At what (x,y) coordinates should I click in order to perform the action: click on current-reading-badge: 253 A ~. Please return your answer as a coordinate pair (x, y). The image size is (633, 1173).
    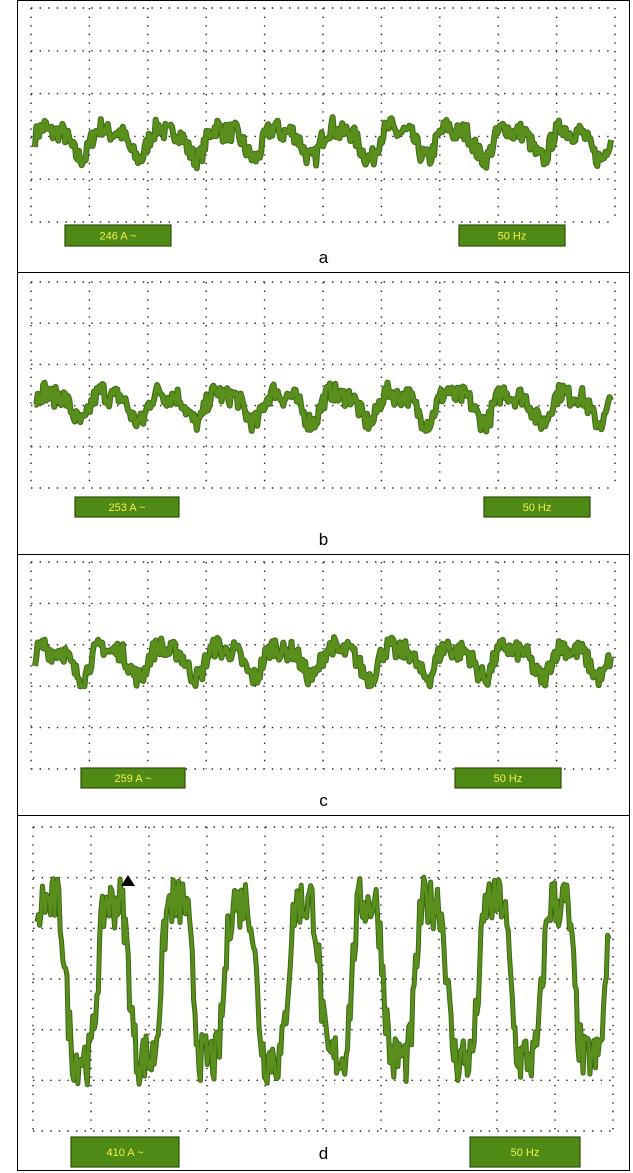
    Looking at the image, I should click on (127, 507).